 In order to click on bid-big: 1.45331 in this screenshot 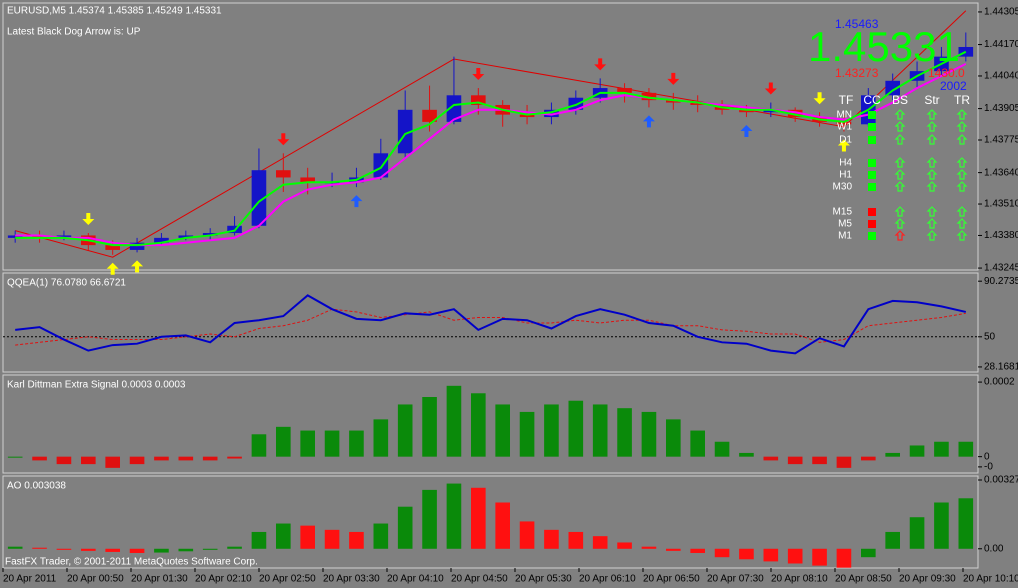, I will do `click(884, 46)`.